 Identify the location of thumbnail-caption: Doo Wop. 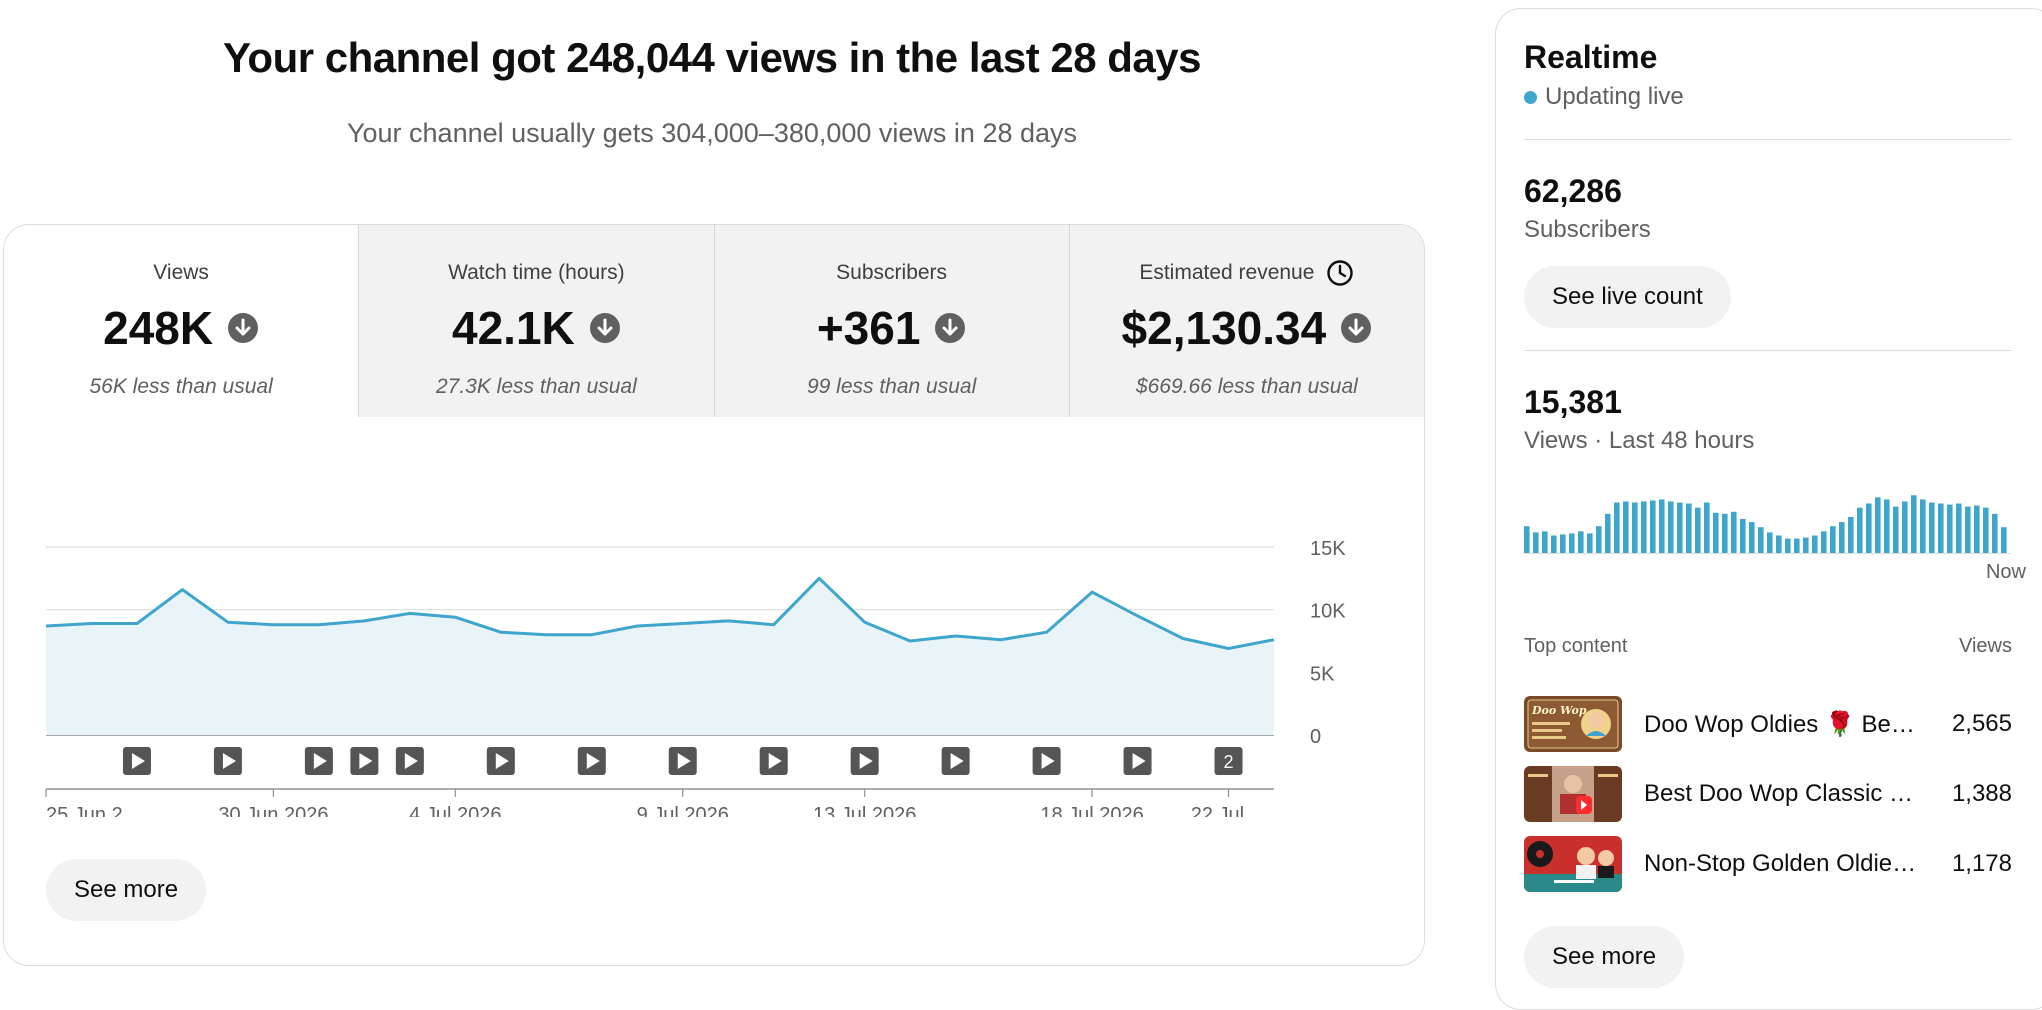
(1559, 710).